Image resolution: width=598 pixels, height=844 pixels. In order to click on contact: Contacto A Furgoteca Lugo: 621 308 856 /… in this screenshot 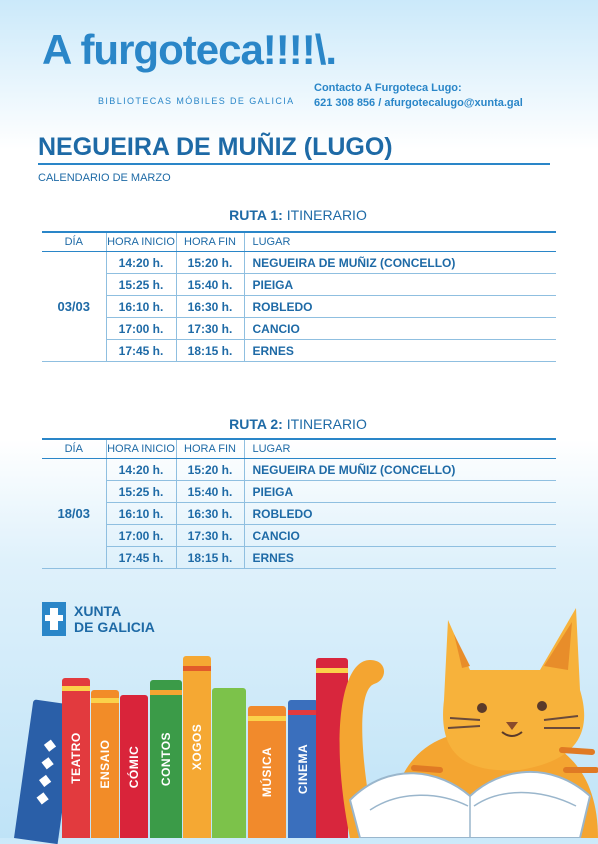, I will do `click(418, 96)`.